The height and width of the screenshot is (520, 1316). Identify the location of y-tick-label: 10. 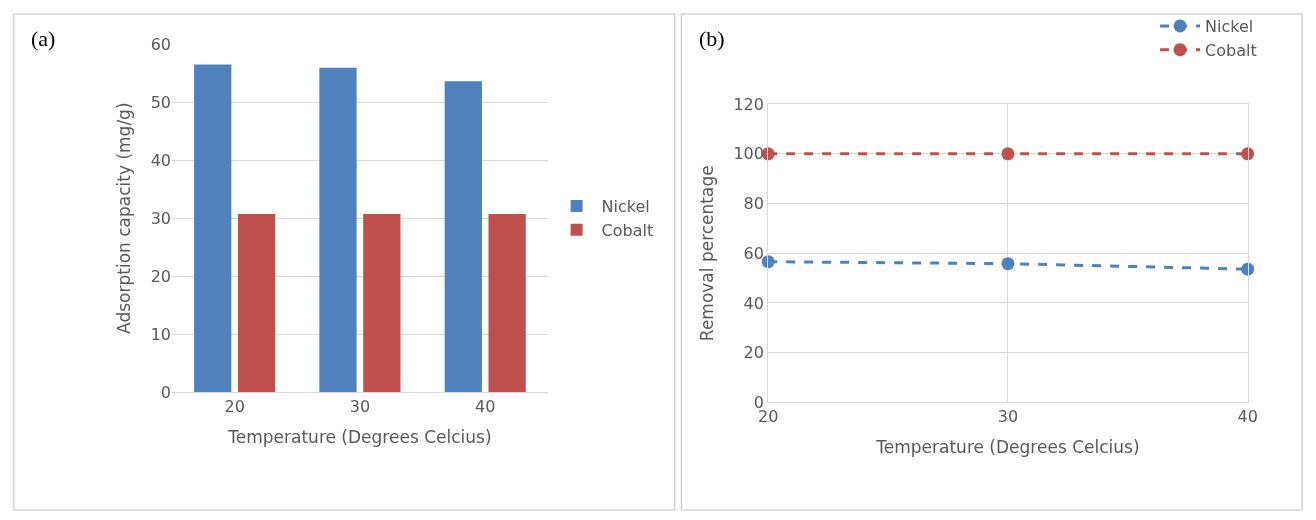
(160, 334).